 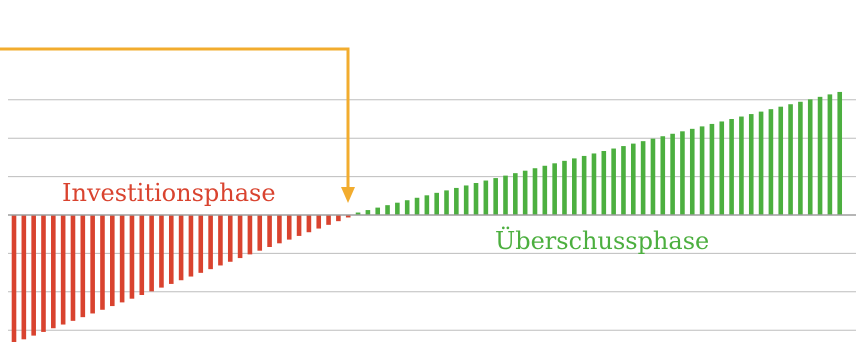 What do you see at coordinates (348, 195) in the screenshot?
I see `arrowhead` at bounding box center [348, 195].